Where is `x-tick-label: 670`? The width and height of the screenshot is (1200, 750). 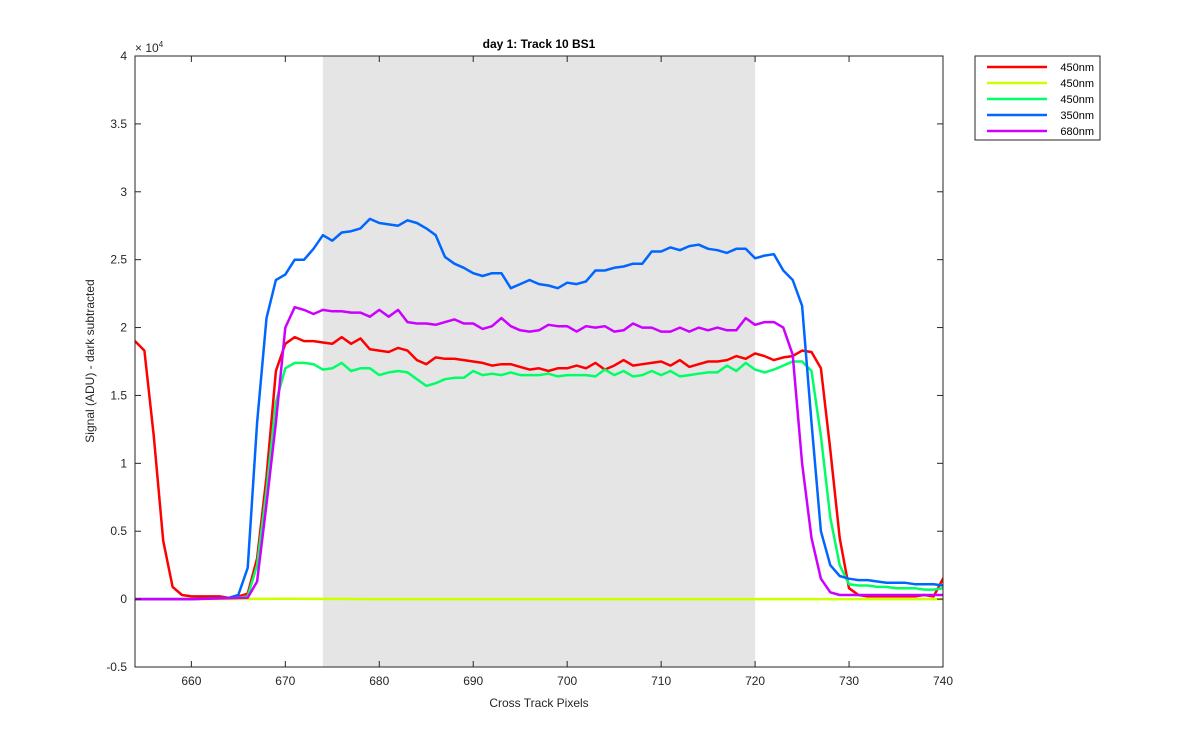 x-tick-label: 670 is located at coordinates (285, 681).